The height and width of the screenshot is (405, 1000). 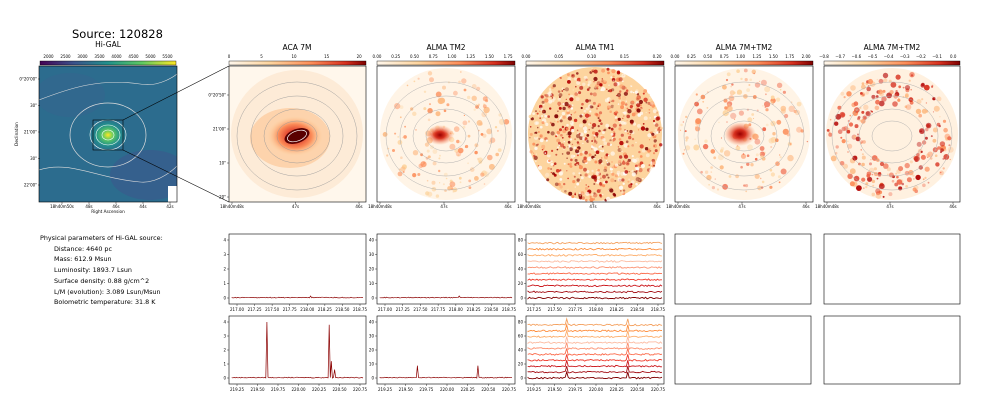 I want to click on colorbar-tick-label: 2000, so click(x=48, y=56).